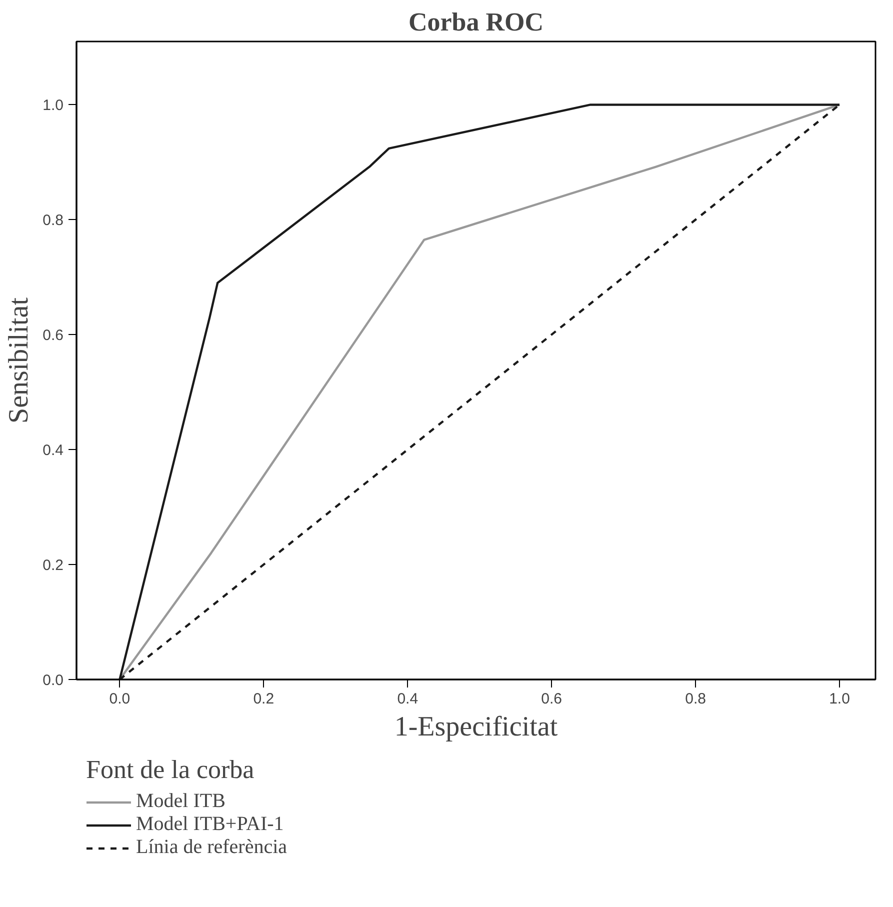 The height and width of the screenshot is (907, 893). Describe the element at coordinates (476, 727) in the screenshot. I see `x-axis-title: 1-Especificitat` at that location.